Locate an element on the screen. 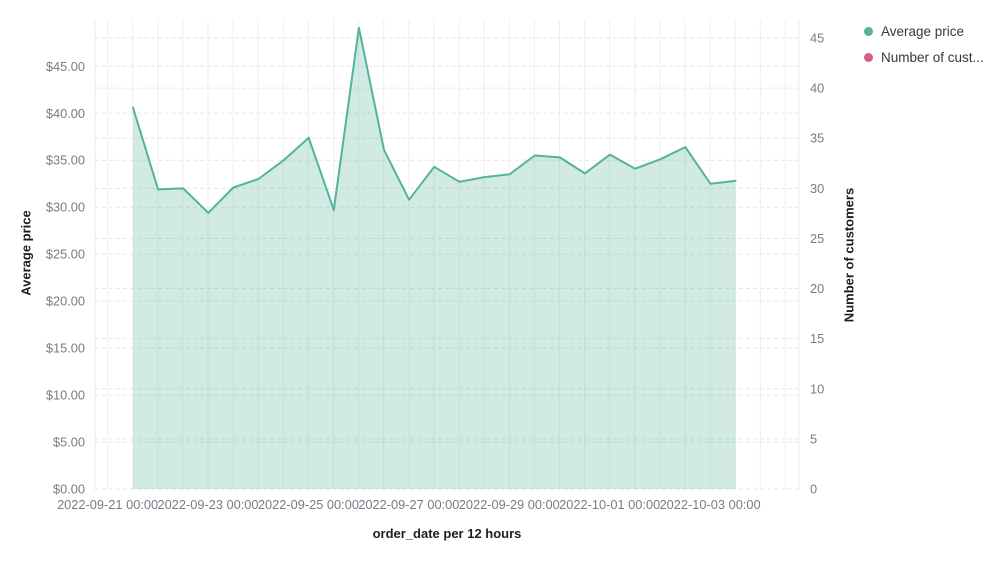  x-axis-tick-label: 2022-09-29 00:00 is located at coordinates (509, 504).